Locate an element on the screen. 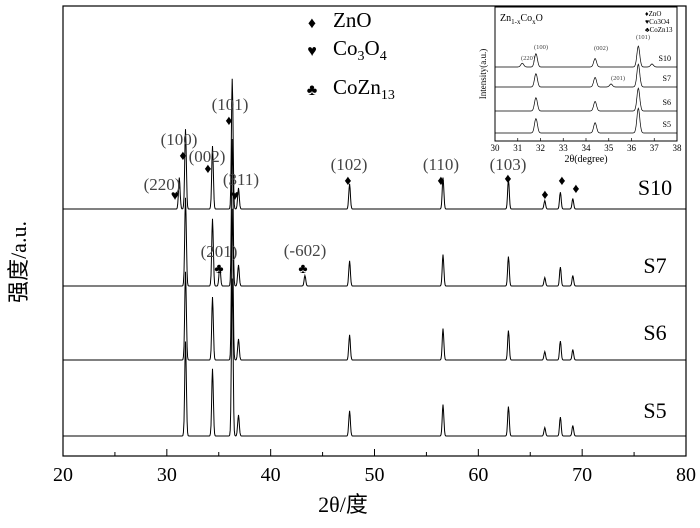 The image size is (700, 528). peak-marker-4: ♦ is located at coordinates (228, 121).